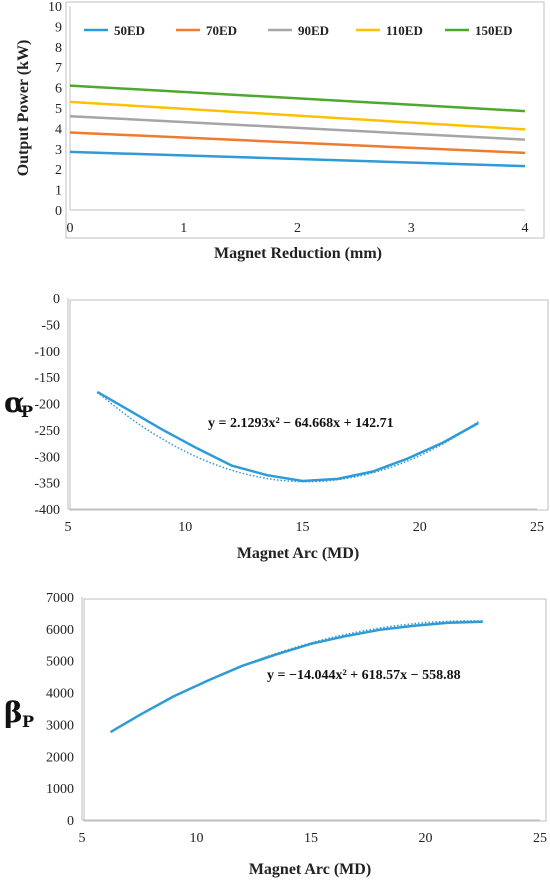 The height and width of the screenshot is (882, 550). I want to click on chart2-xlabel: Magnet Arc (MD), so click(298, 553).